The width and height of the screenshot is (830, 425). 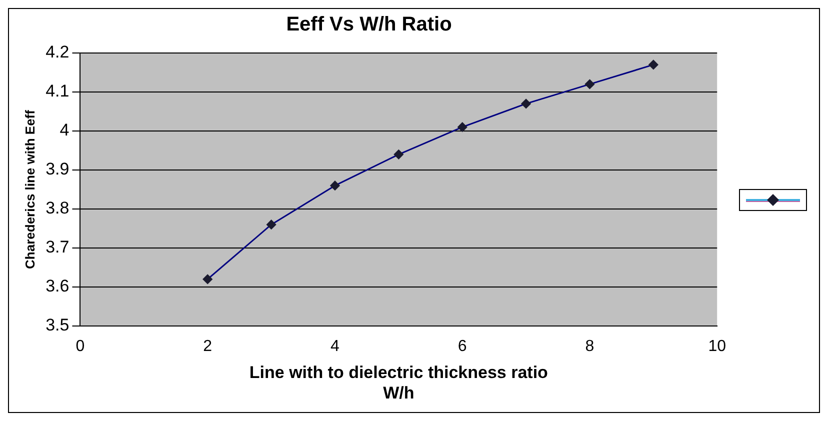 I want to click on x-tick-label: 2, so click(x=207, y=347).